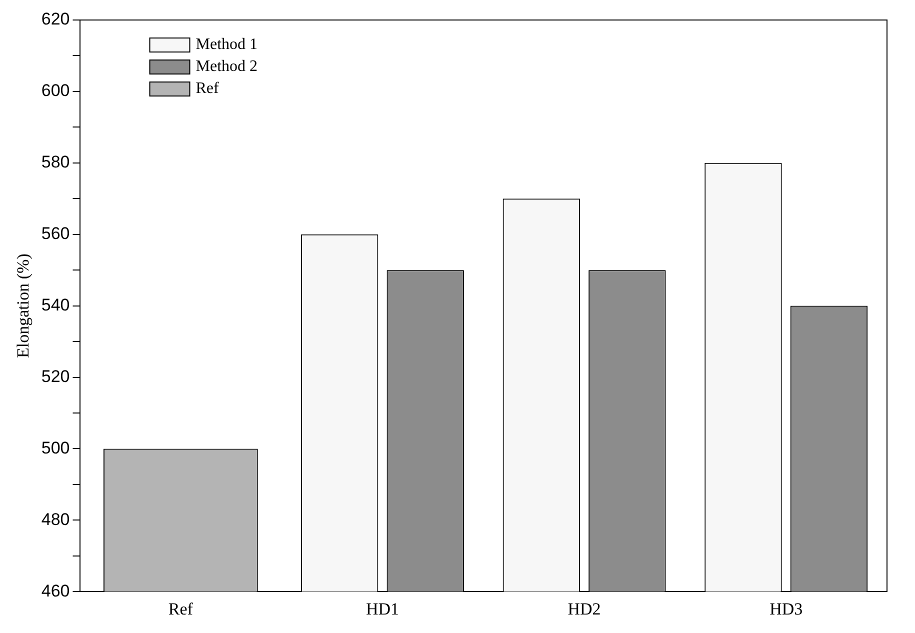  Describe the element at coordinates (383, 608) in the screenshot. I see `x-tick-label: HD1` at that location.